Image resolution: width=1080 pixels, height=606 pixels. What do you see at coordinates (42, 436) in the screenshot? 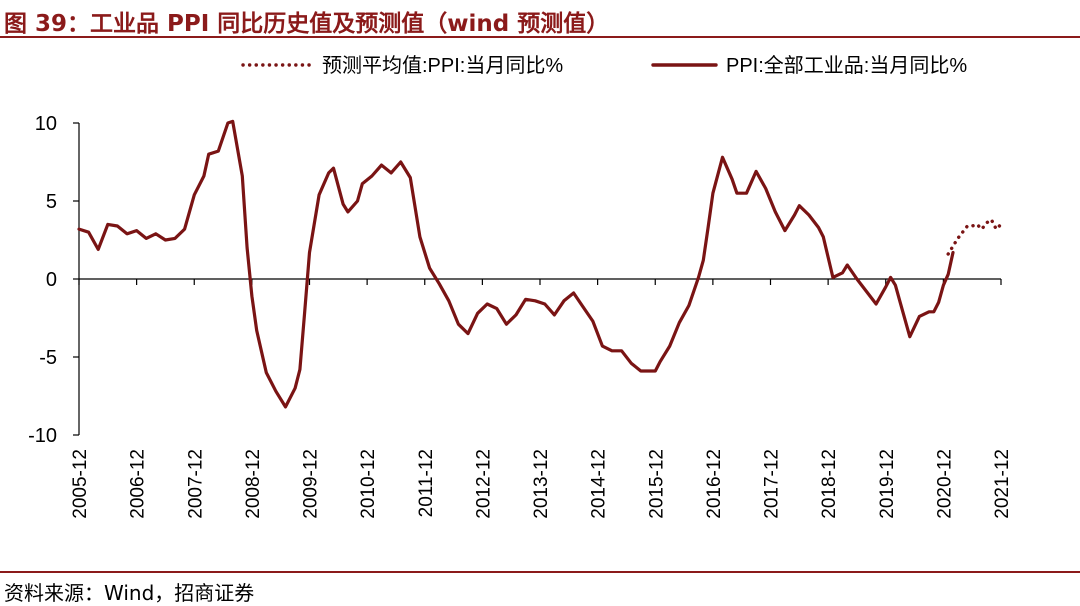
I see `y-tick-label: -10` at bounding box center [42, 436].